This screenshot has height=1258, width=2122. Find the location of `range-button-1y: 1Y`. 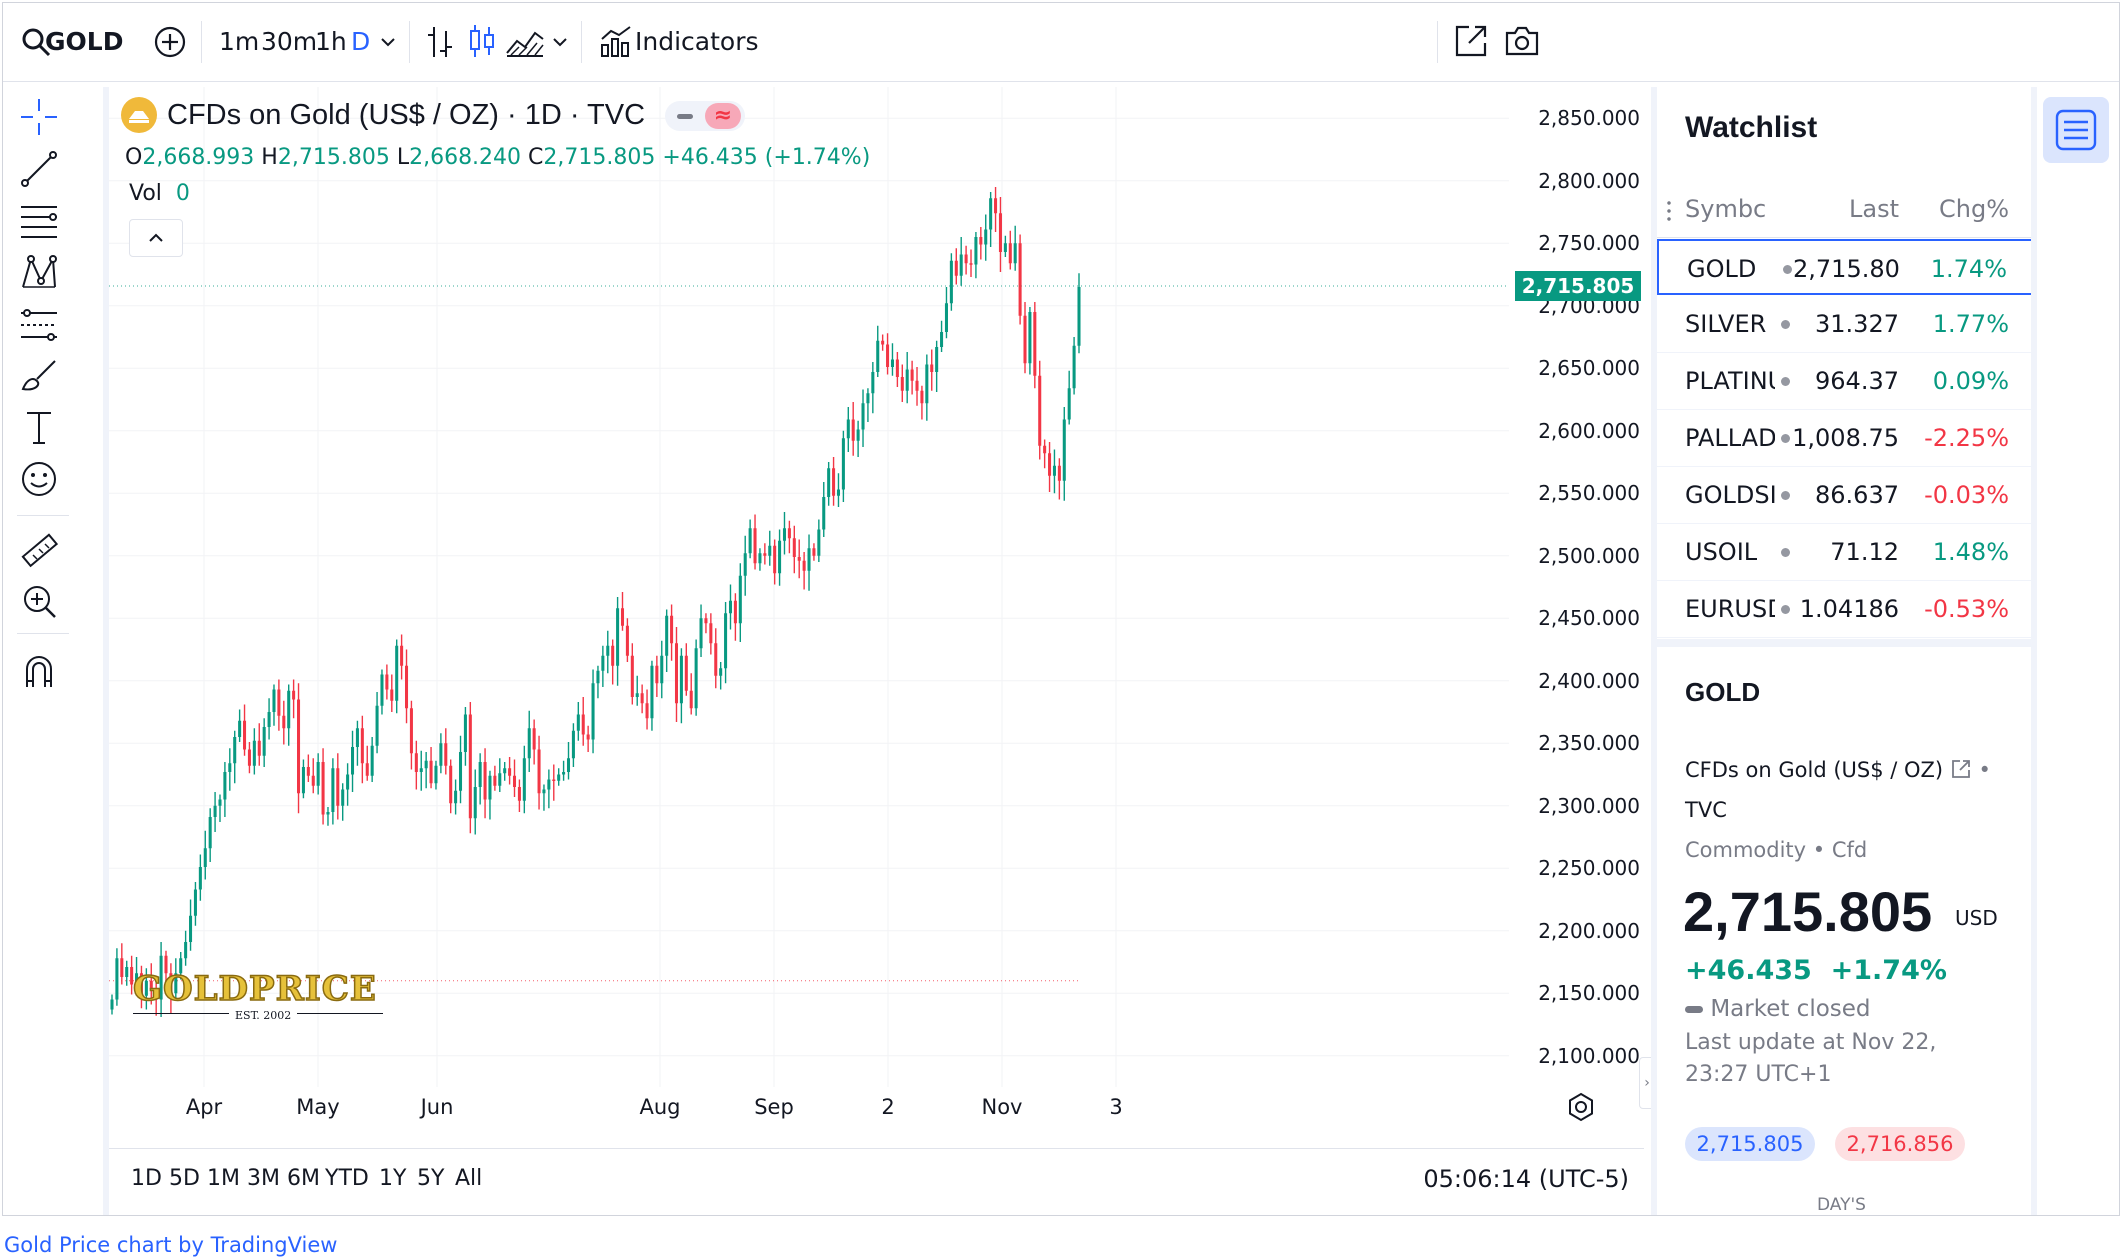

range-button-1y: 1Y is located at coordinates (393, 1178).